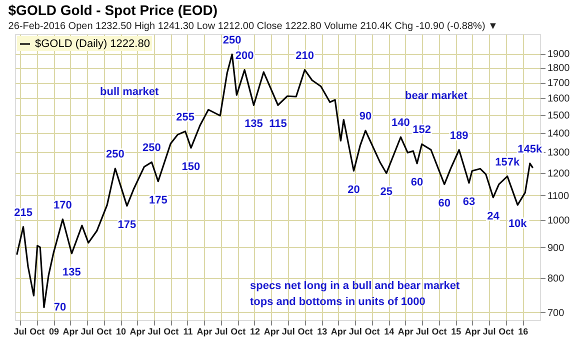  Describe the element at coordinates (253, 26) in the screenshot. I see `chart-subtitle: 26-Feb-2016 Open 1232.50 High 1241.30 Low 1212.00 Close 1222.80 Volume 210.4K Chg -10.90 (-0.88%) ▼` at that location.